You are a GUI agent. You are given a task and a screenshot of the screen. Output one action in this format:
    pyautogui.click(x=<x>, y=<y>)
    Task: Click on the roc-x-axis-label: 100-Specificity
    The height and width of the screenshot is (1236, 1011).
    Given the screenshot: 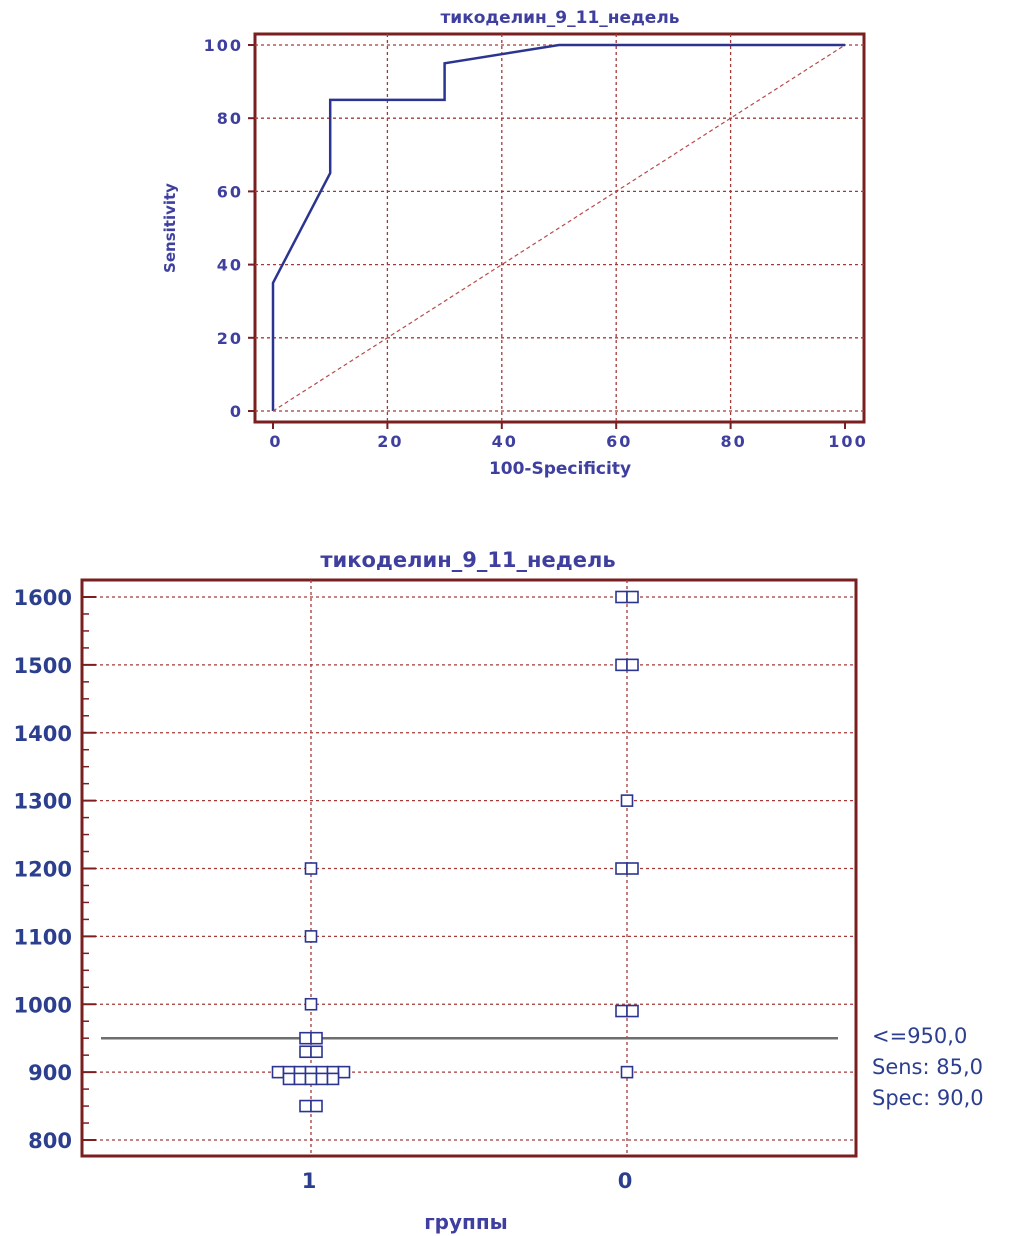 What is the action you would take?
    pyautogui.click(x=560, y=469)
    